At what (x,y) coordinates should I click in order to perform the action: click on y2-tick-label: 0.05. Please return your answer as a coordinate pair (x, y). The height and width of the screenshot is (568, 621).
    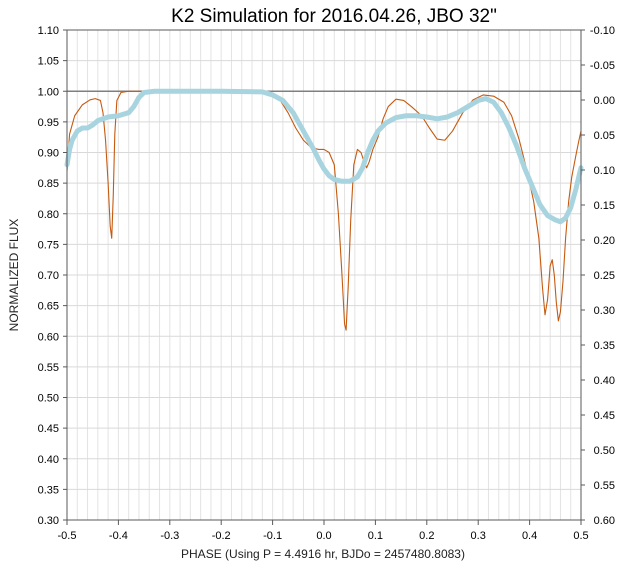
    Looking at the image, I should click on (604, 136).